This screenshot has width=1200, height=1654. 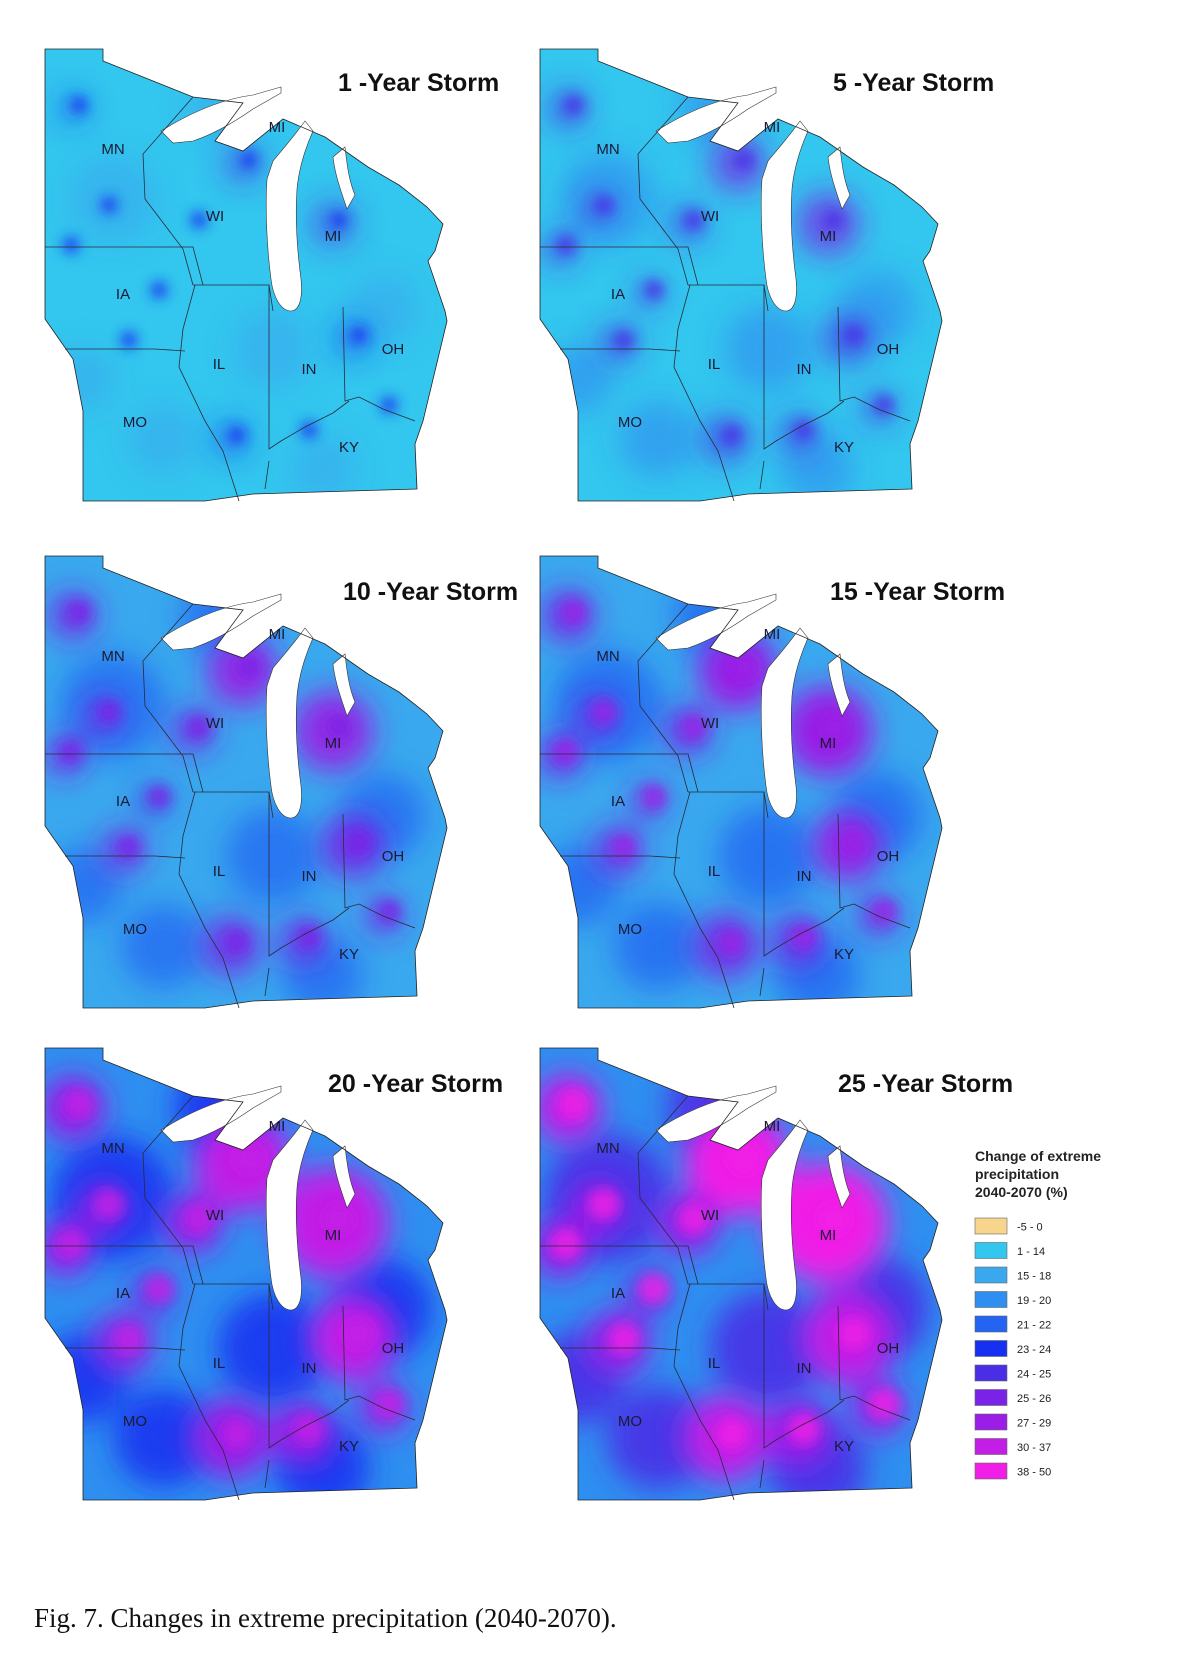 I want to click on legend-title-line: precipitation, so click(x=1017, y=1174).